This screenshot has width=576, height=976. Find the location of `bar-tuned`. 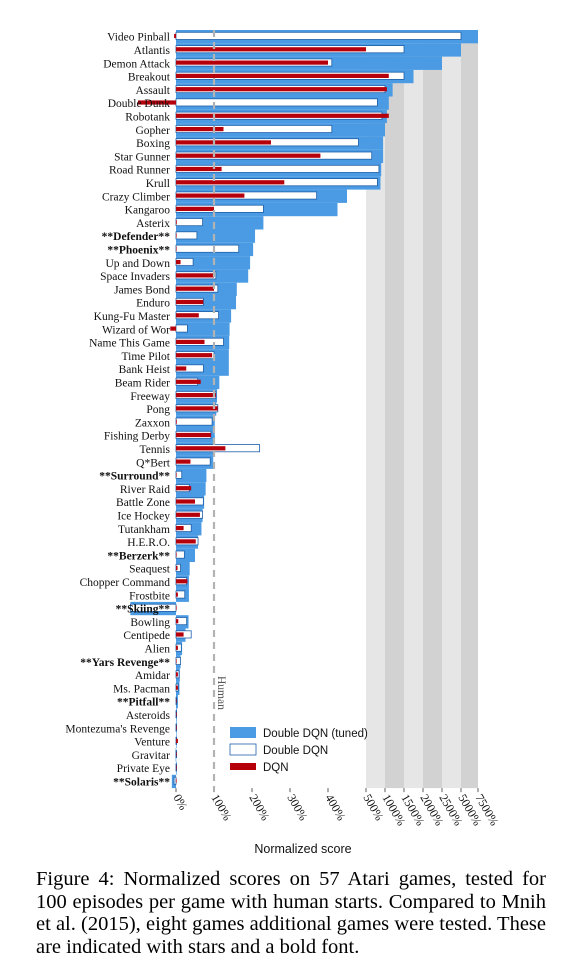

bar-tuned is located at coordinates (203, 329).